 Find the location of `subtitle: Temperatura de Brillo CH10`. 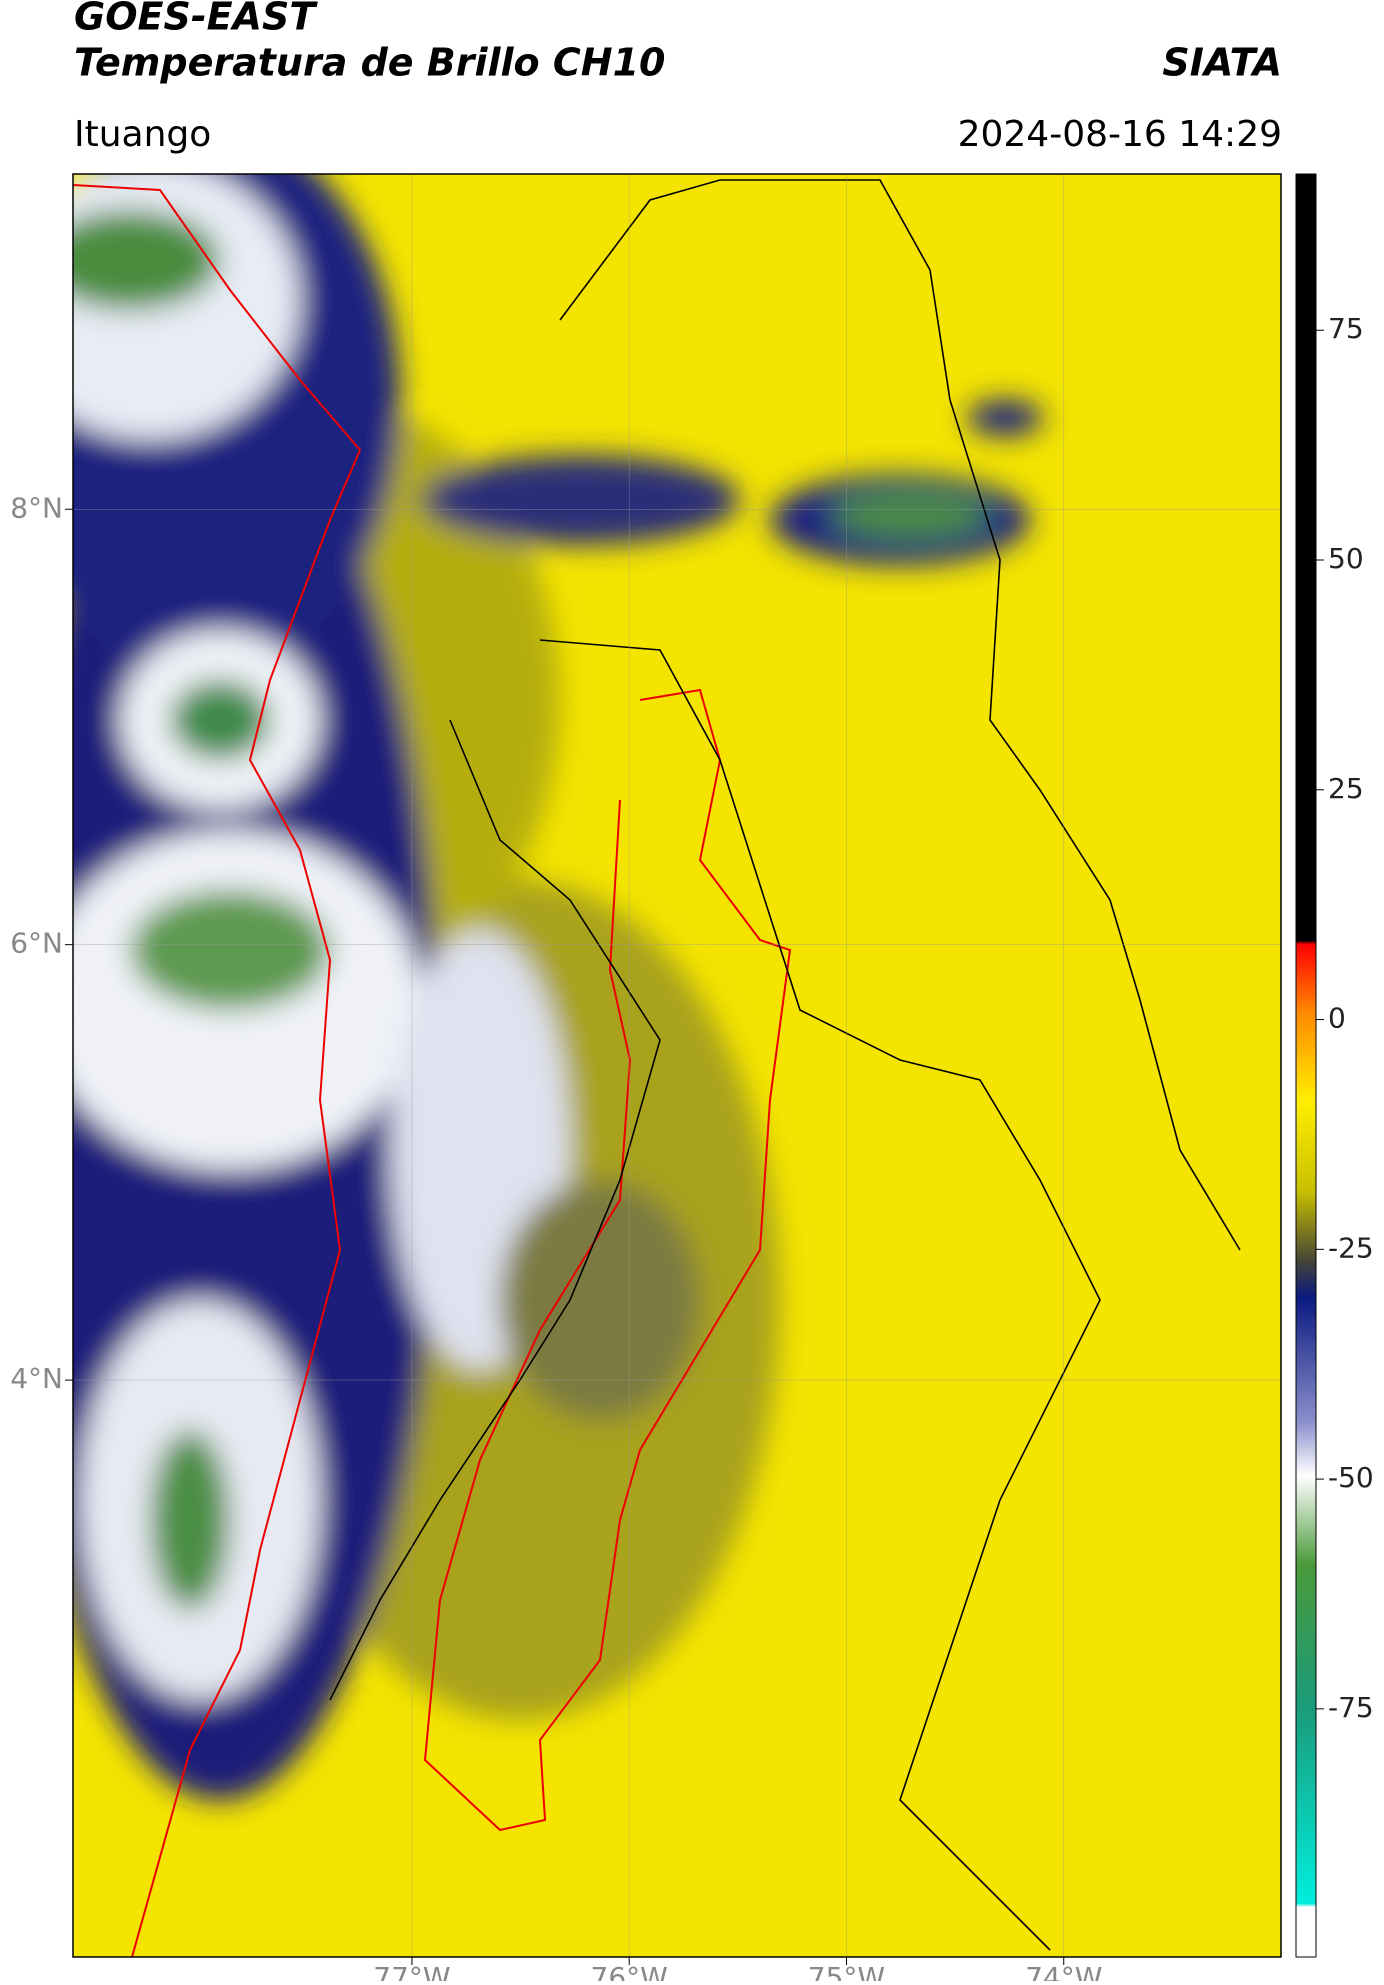

subtitle: Temperatura de Brillo CH10 is located at coordinates (369, 63).